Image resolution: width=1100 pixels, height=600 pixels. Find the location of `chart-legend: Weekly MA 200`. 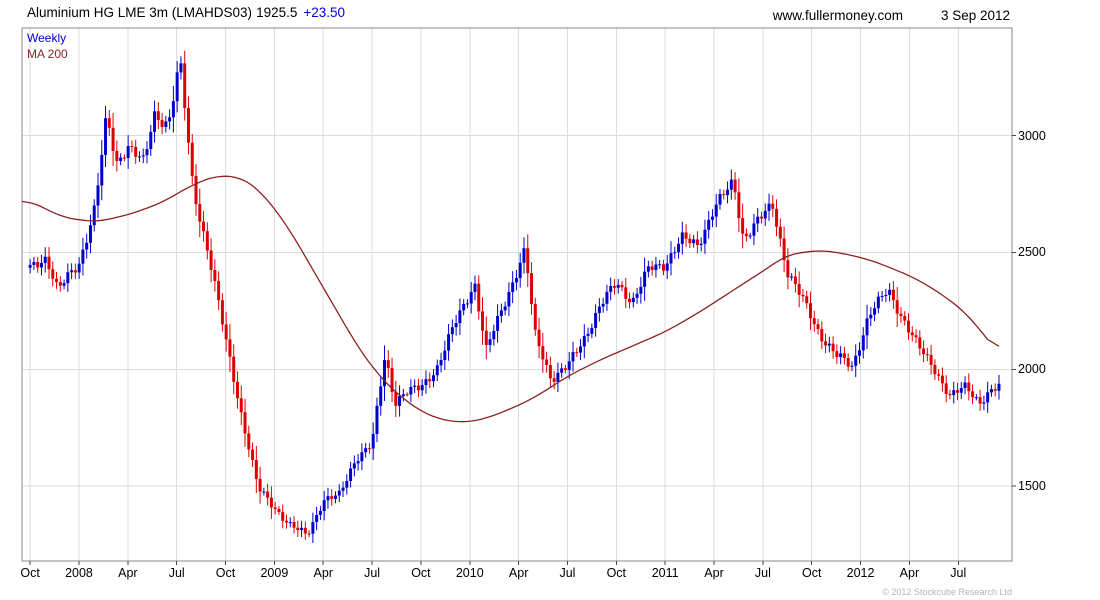

chart-legend: Weekly MA 200 is located at coordinates (47, 46).